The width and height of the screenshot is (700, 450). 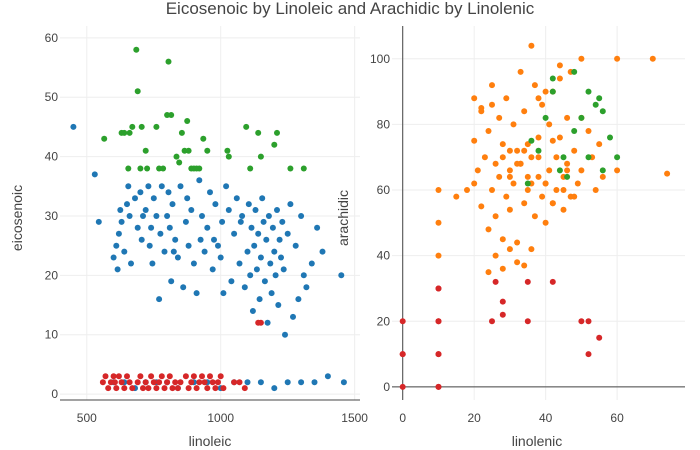 What do you see at coordinates (386, 387) in the screenshot?
I see `y-tick-label: 0` at bounding box center [386, 387].